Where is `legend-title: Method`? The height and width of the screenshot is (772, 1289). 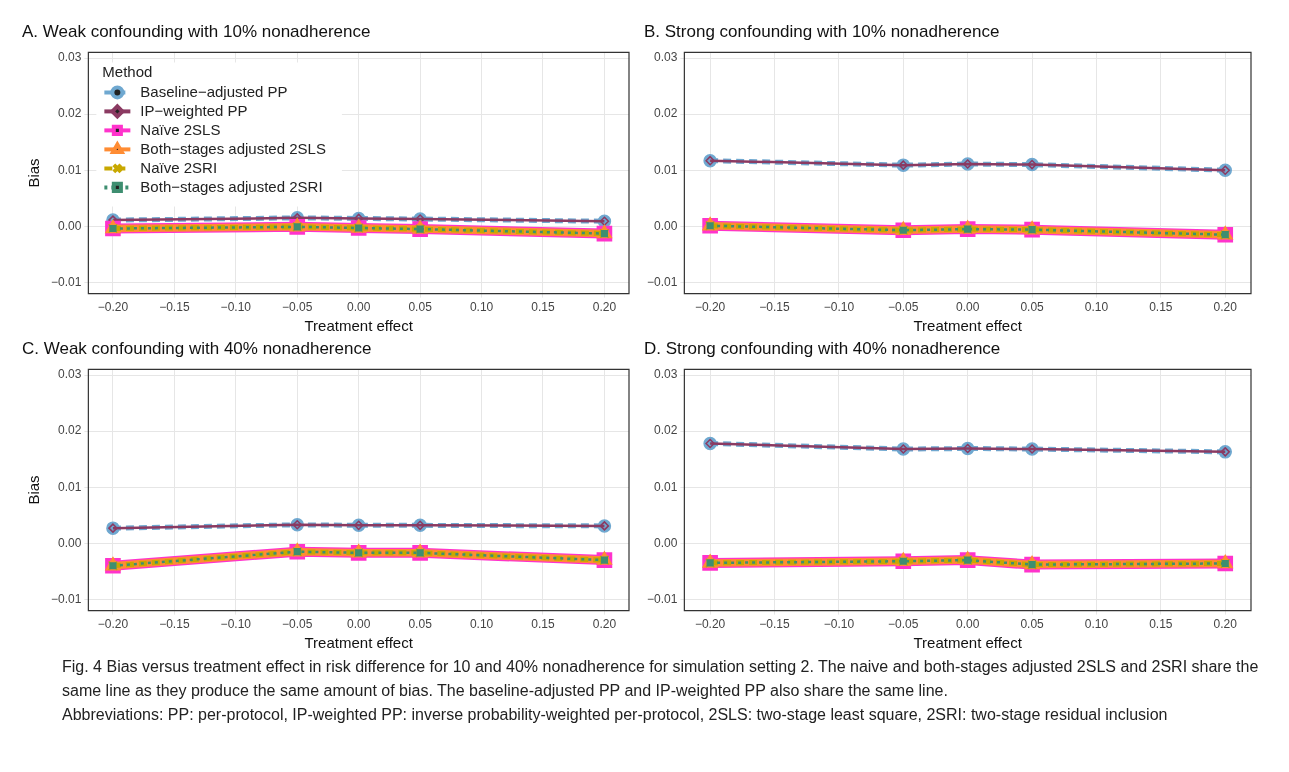 legend-title: Method is located at coordinates (127, 71).